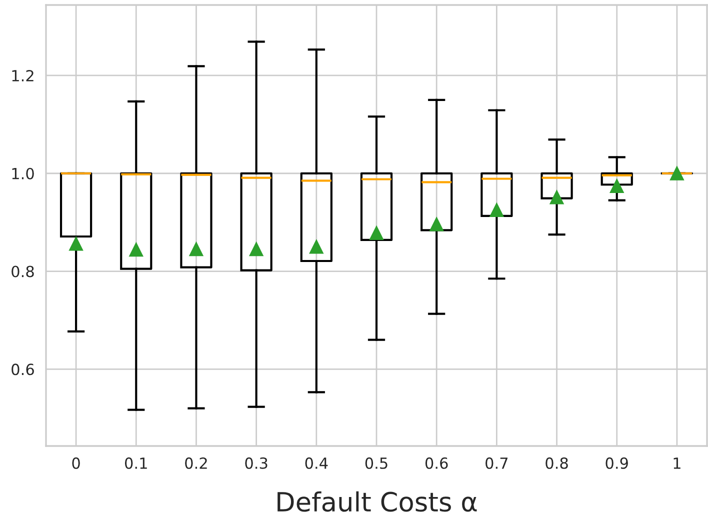 The image size is (708, 525). Describe the element at coordinates (76, 463) in the screenshot. I see `x-tick-label: 0` at that location.